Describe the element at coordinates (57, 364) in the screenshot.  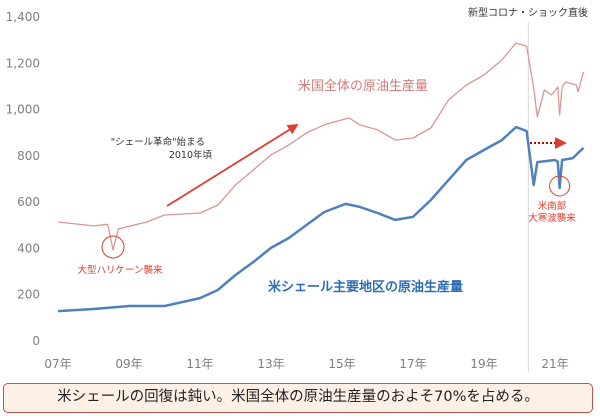
I see `x-tick-label: 07年` at that location.